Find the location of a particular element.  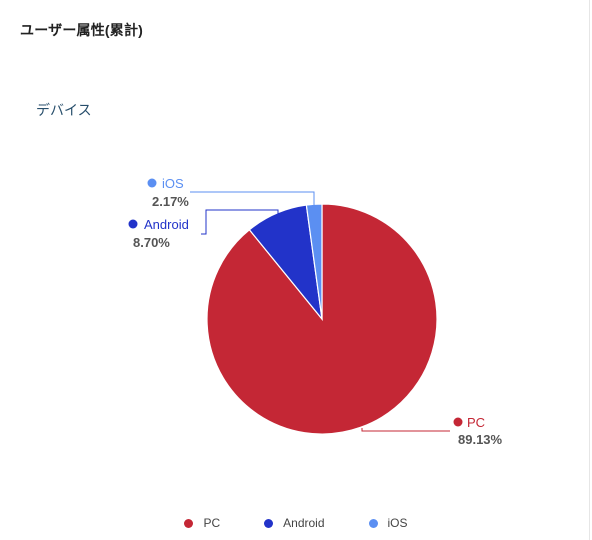

legend-label: iOS is located at coordinates (397, 523).